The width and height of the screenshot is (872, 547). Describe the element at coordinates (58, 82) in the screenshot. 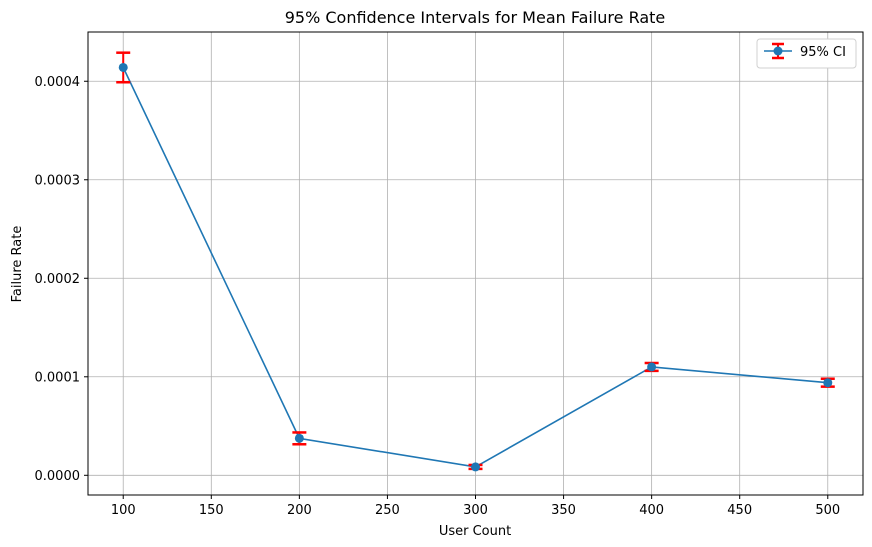

I see `y-tick-label: 0.0004` at that location.